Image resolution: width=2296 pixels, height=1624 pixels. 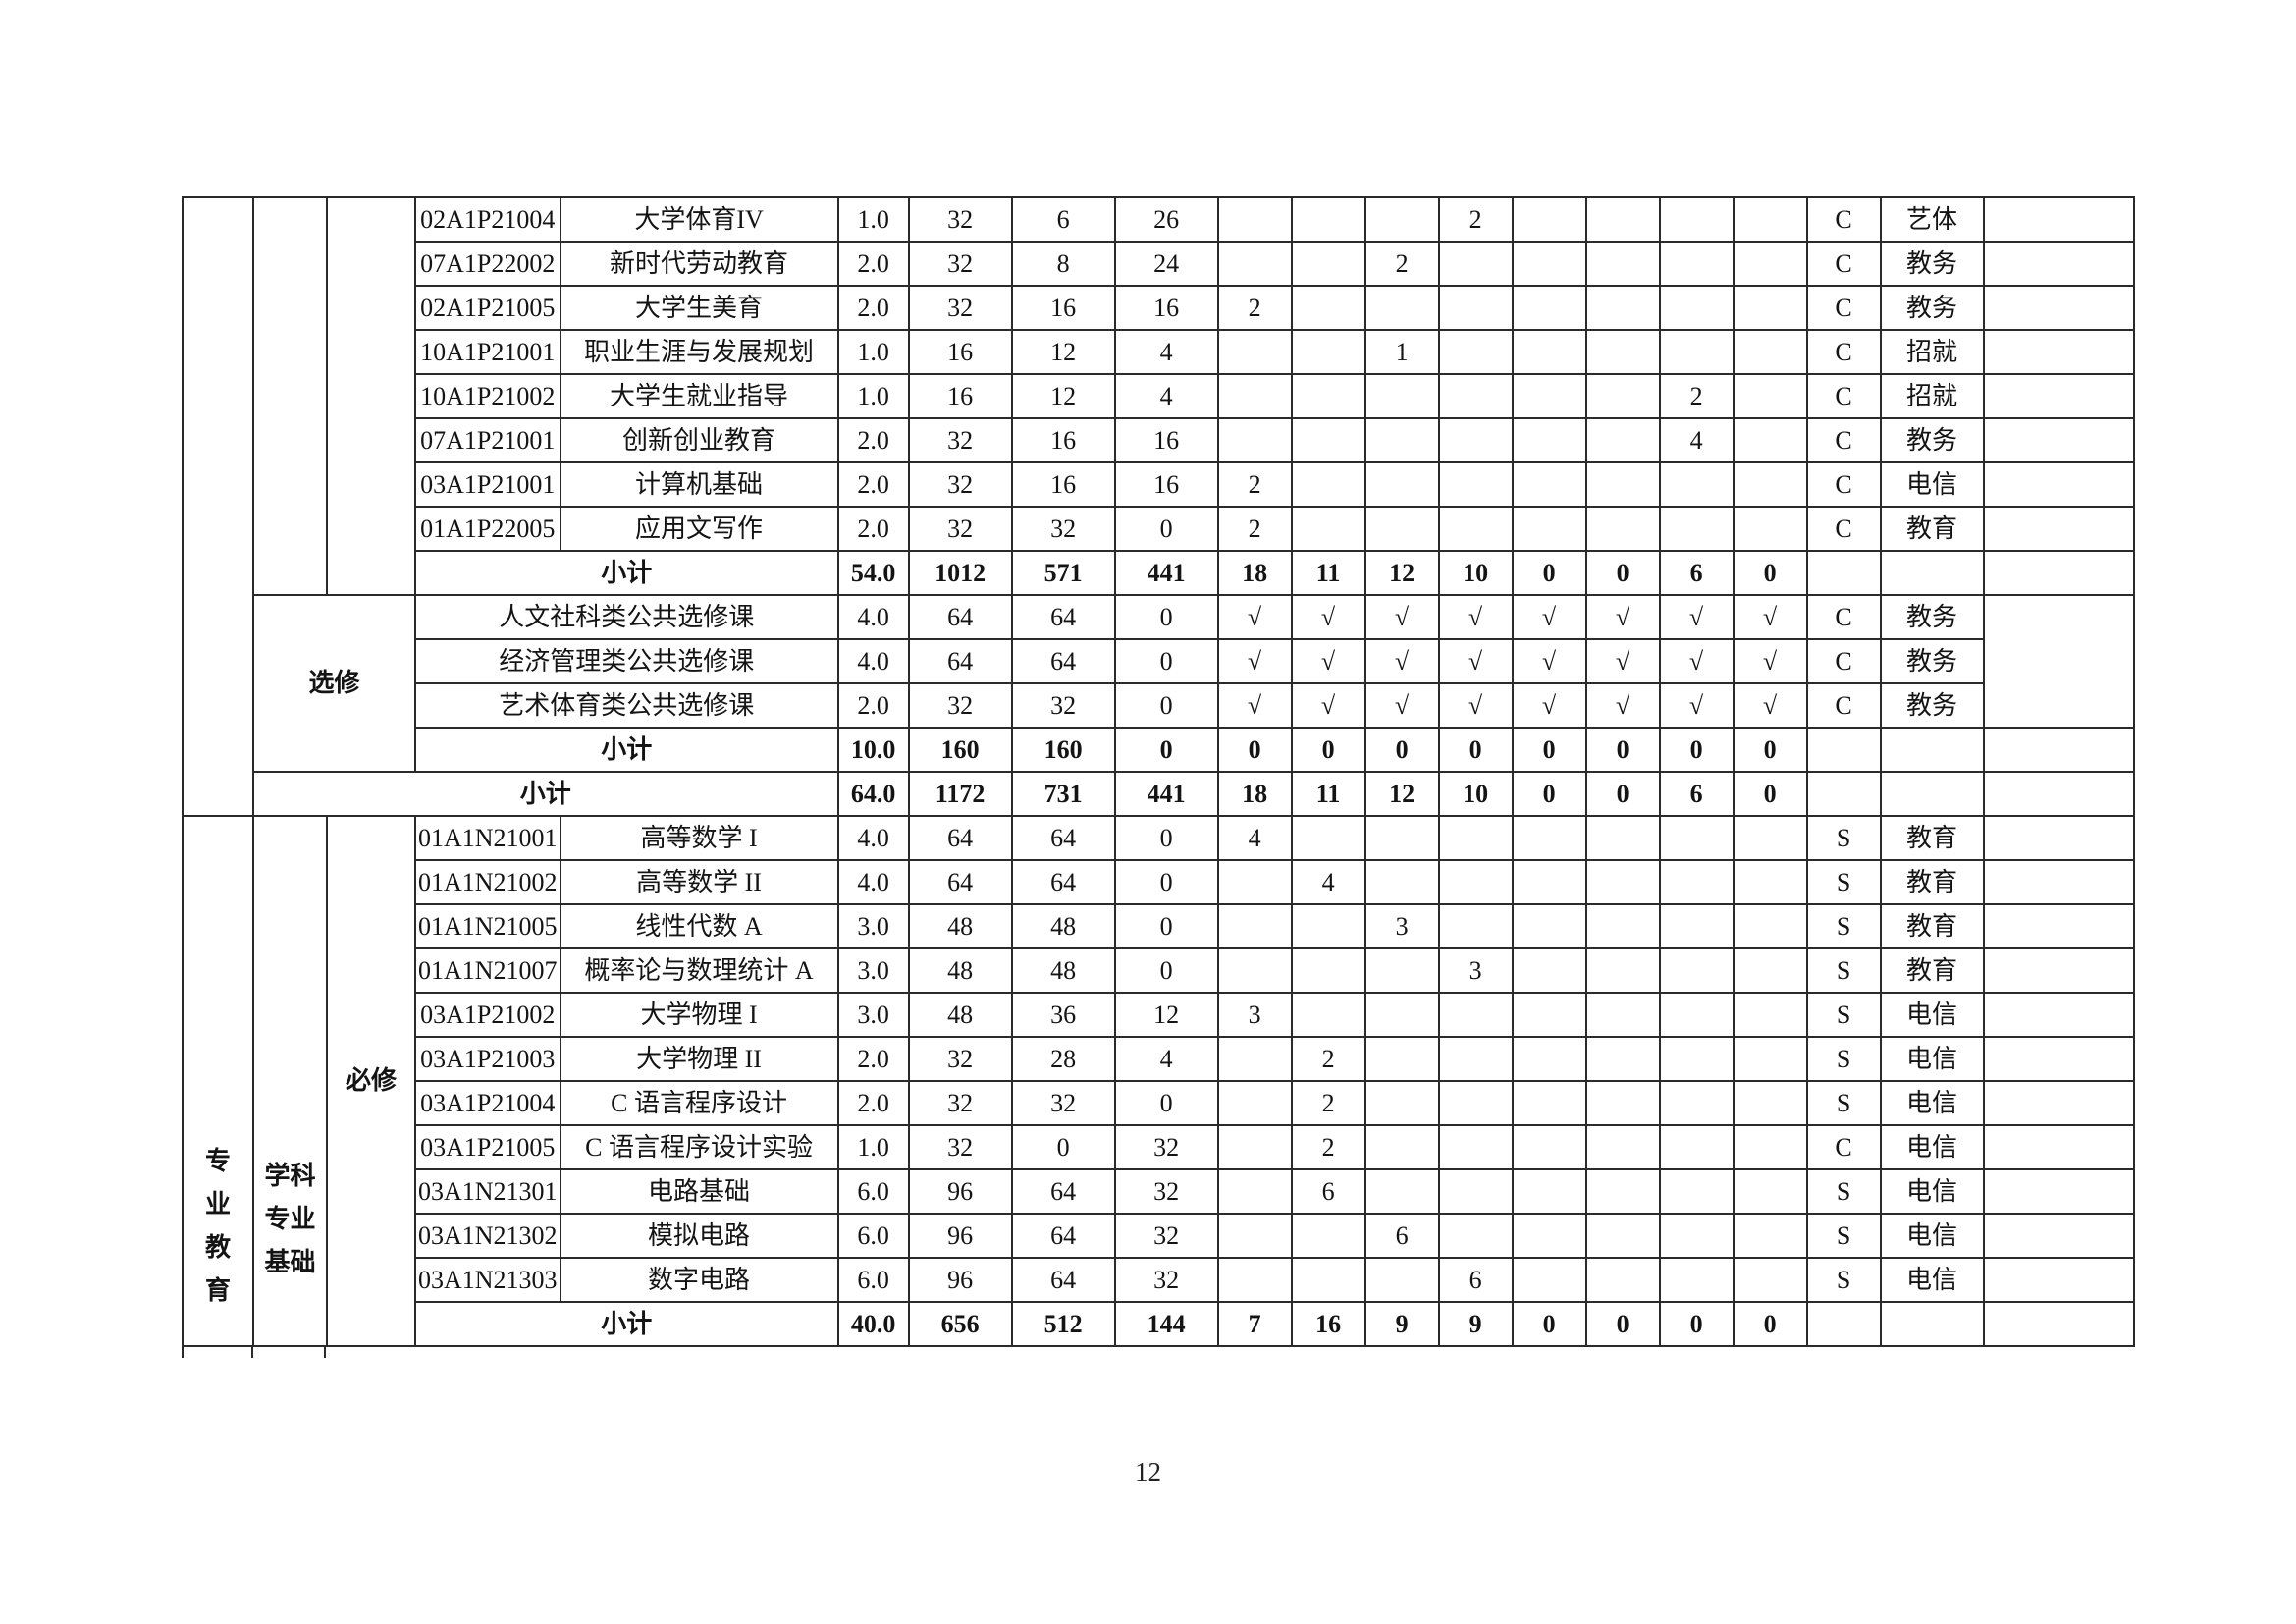 What do you see at coordinates (699, 440) in the screenshot?
I see `course-name: 创新创业教育` at bounding box center [699, 440].